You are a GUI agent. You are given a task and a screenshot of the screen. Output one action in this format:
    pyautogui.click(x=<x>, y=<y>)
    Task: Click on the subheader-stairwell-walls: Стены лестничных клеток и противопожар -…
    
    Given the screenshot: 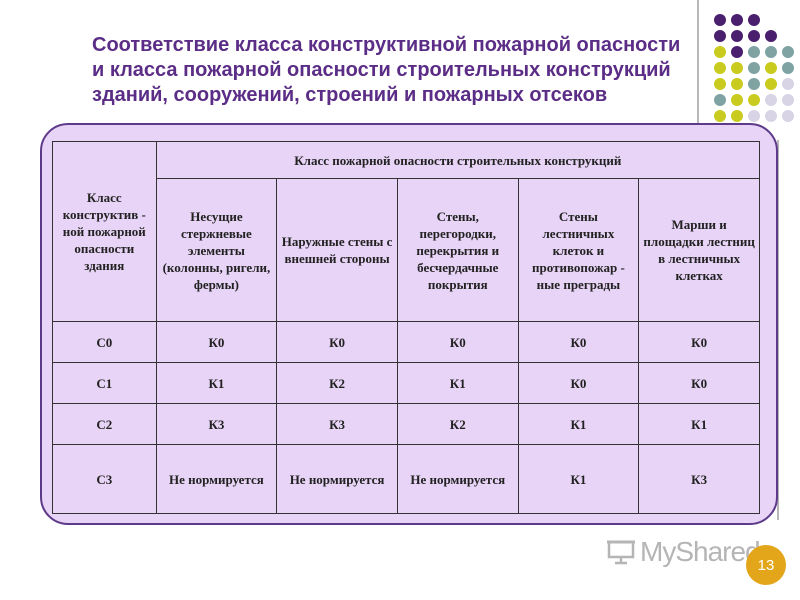 What is the action you would take?
    pyautogui.click(x=578, y=250)
    